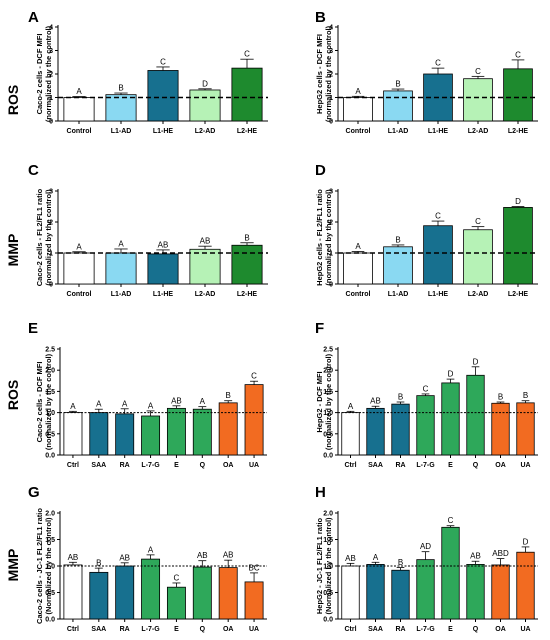 This screenshot has width=550, height=640. I want to click on category-label: Q, so click(476, 465).